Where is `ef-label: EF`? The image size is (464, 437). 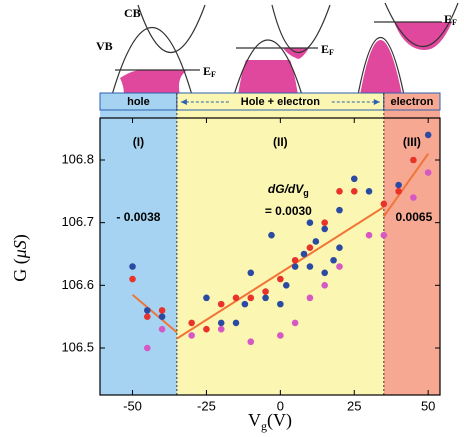
ef-label: EF is located at coordinates (327, 49).